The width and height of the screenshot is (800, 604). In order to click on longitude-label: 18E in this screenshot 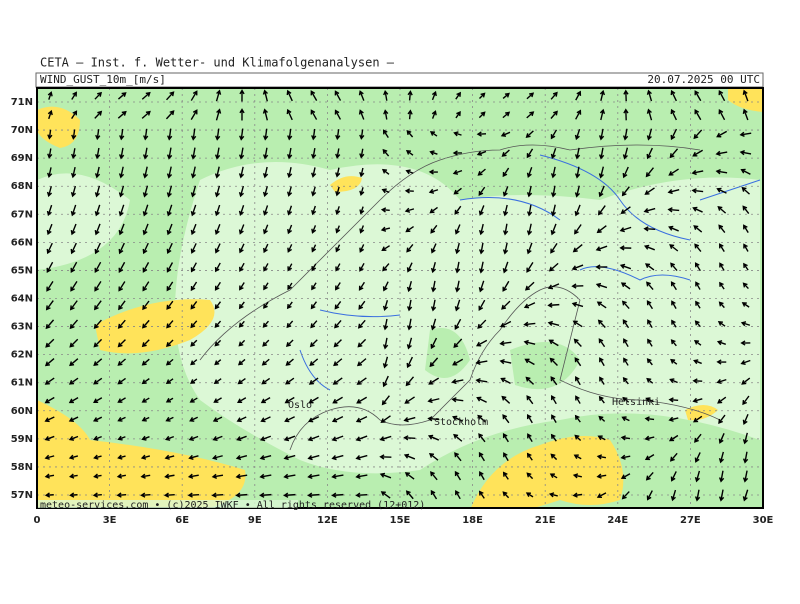, I will do `click(472, 520)`.